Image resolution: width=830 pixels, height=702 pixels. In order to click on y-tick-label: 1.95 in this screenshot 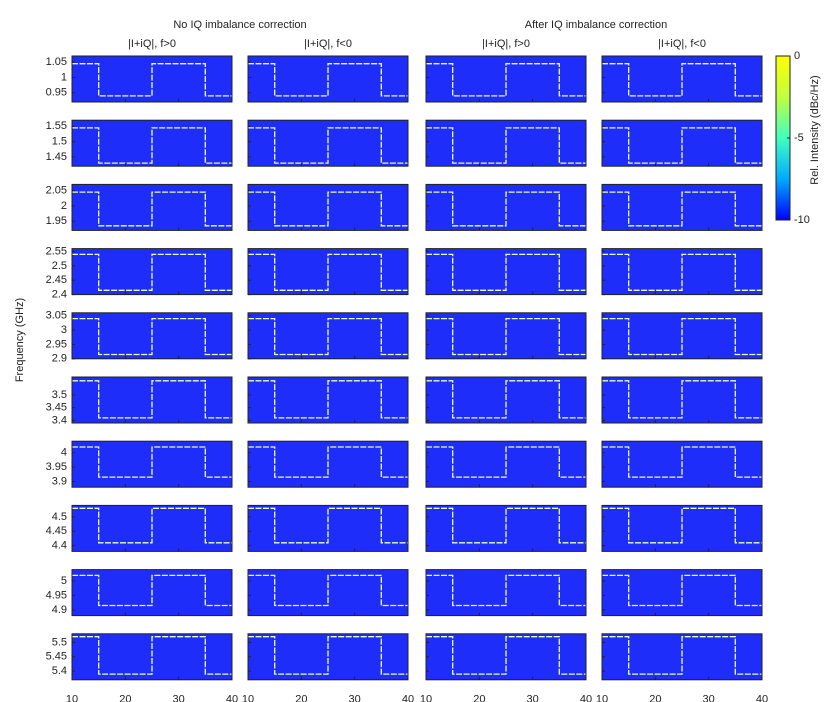, I will do `click(56, 221)`.